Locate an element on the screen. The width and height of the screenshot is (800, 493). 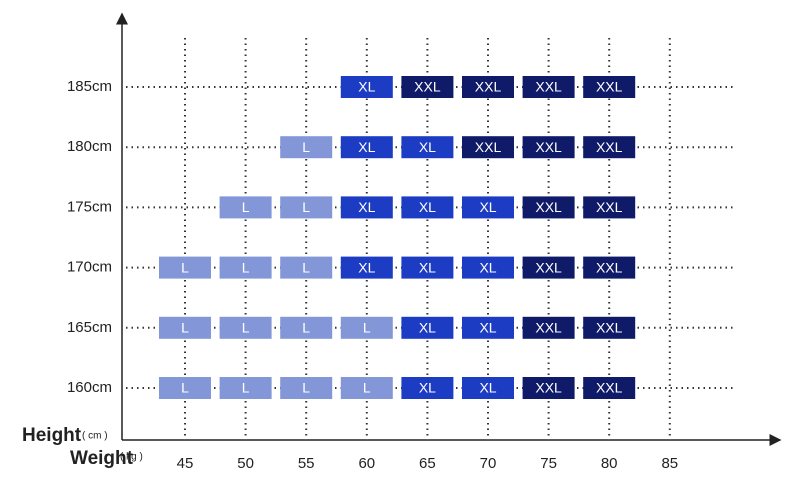
weight-label: 65 is located at coordinates (427, 463).